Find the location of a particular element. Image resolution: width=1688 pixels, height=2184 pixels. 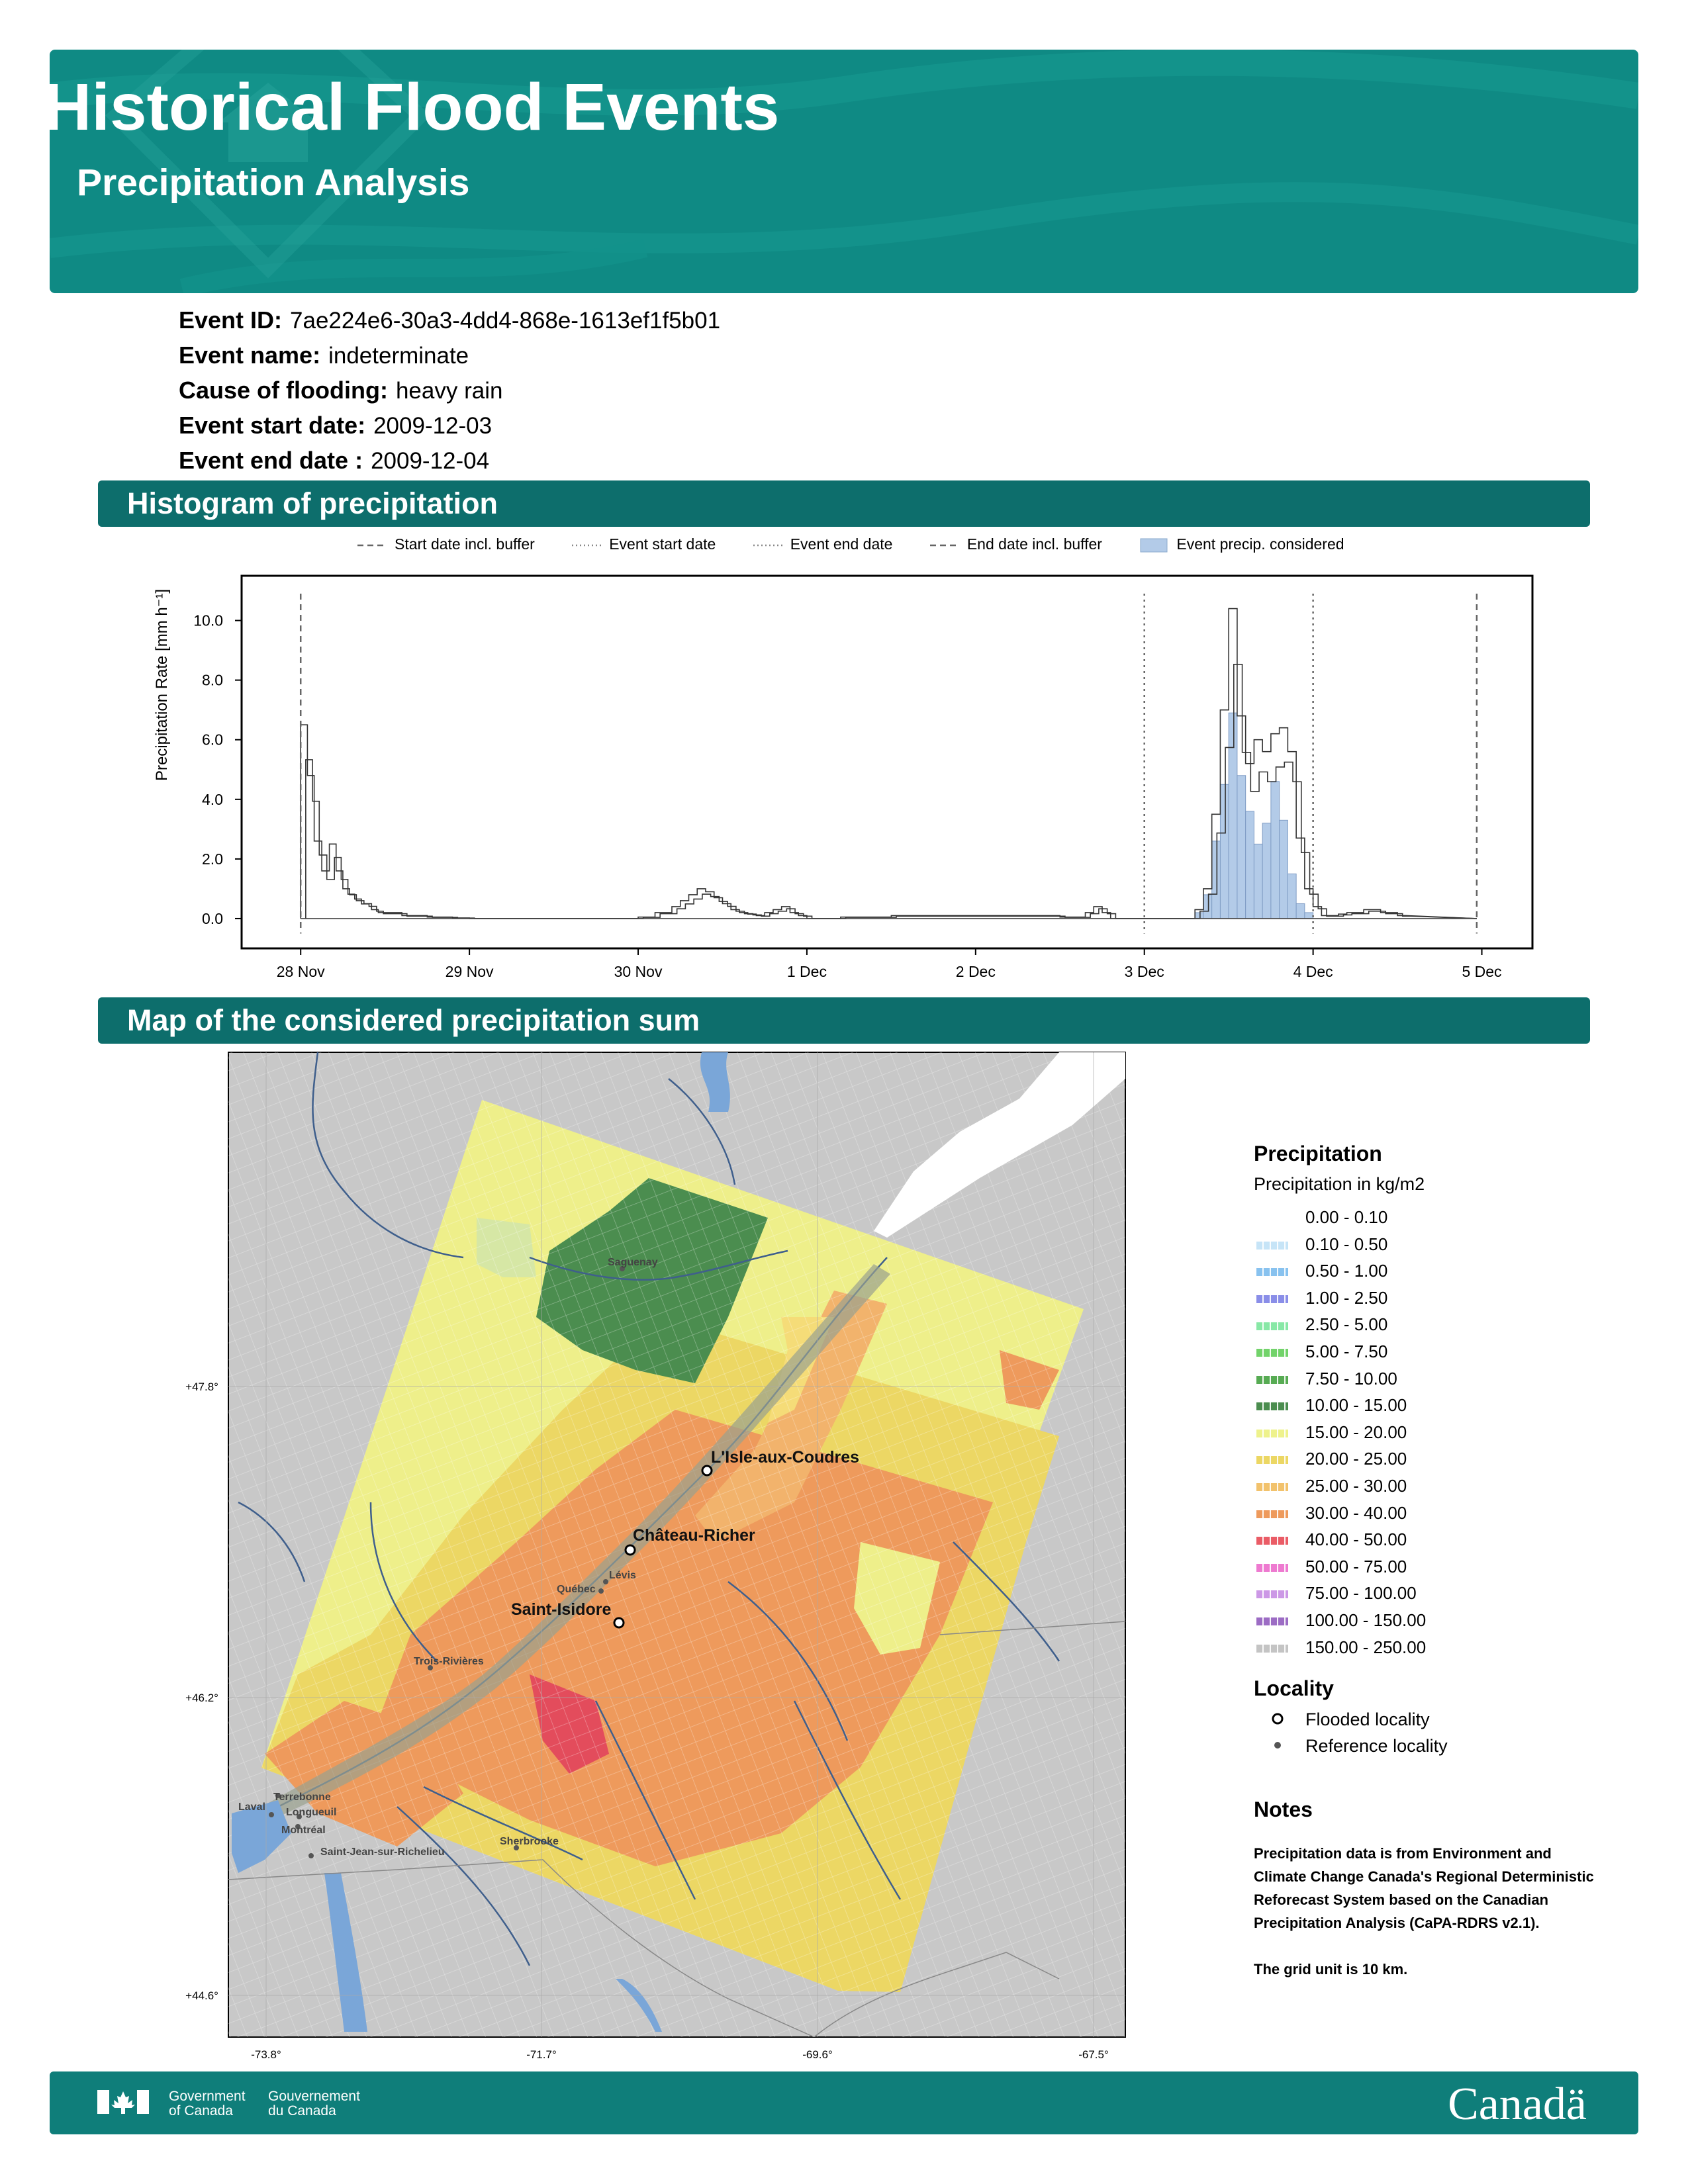

flooded-locality-label: Saint-Isidore is located at coordinates (561, 1609).